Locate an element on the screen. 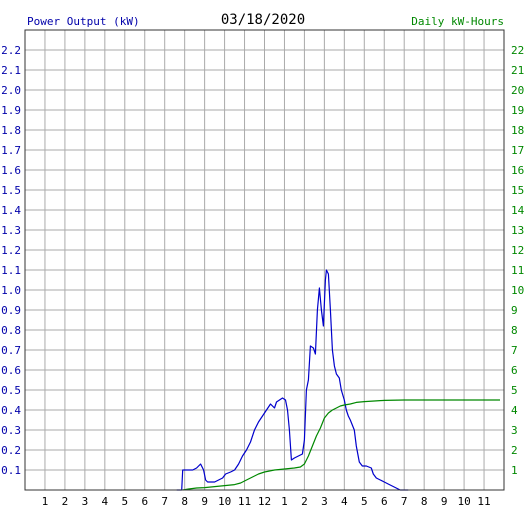 This screenshot has height=510, width=527. left-tick-label: 0.5 is located at coordinates (11, 390).